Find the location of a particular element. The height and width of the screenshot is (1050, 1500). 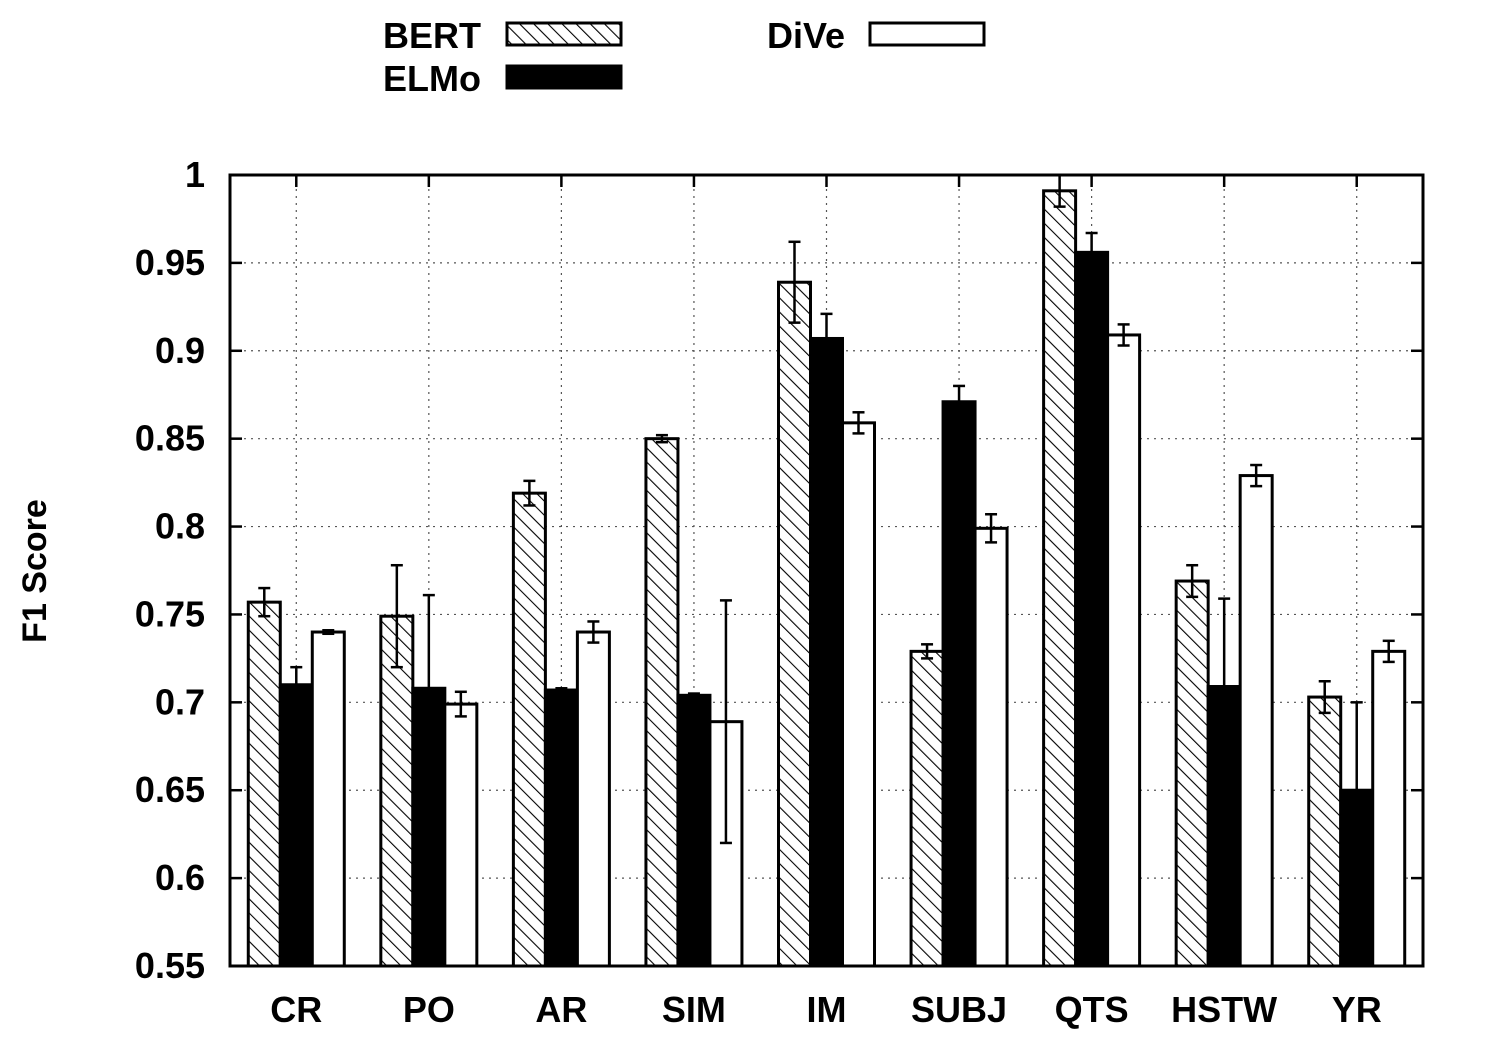

legend-swatch-elmo is located at coordinates (564, 77).